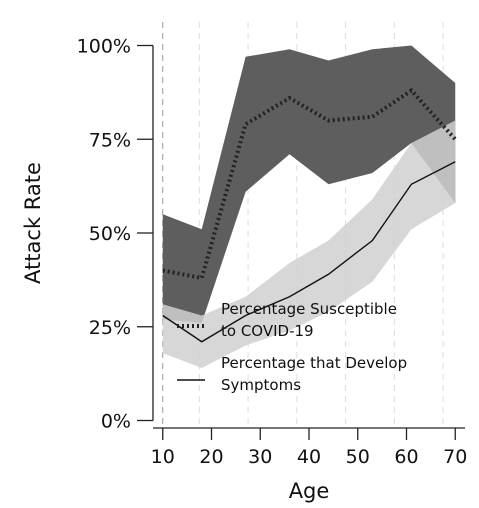 This screenshot has width=479, height=508. Describe the element at coordinates (267, 331) in the screenshot. I see `legend-label: to COVID-19` at that location.